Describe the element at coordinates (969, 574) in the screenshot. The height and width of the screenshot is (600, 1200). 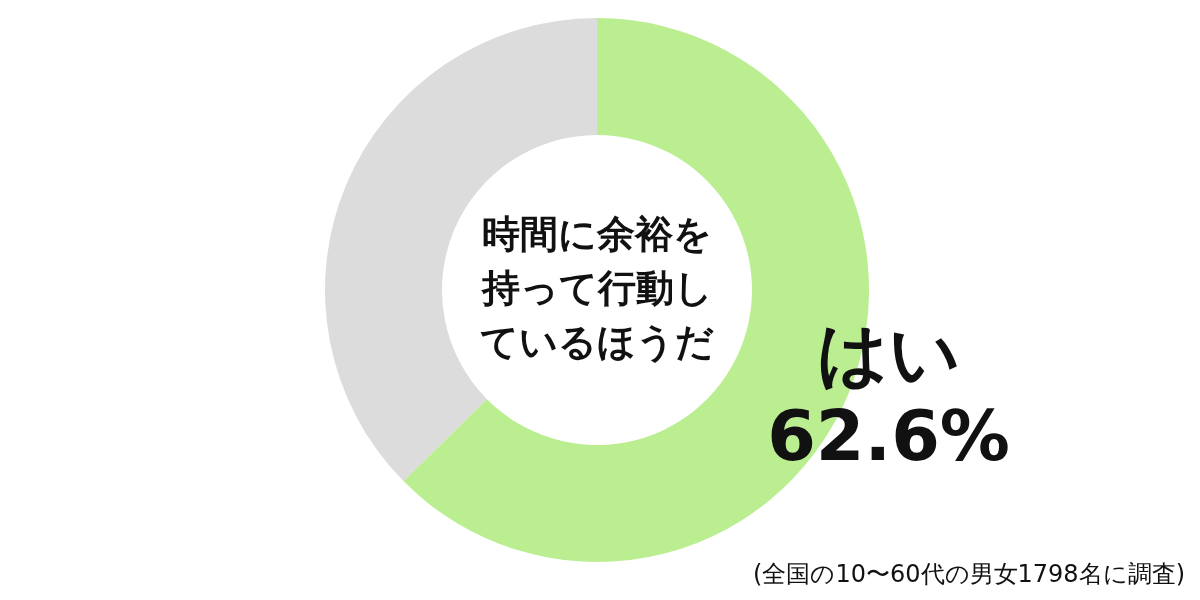
I see `text: (全国の10〜60代の男女1798名に調査)` at that location.